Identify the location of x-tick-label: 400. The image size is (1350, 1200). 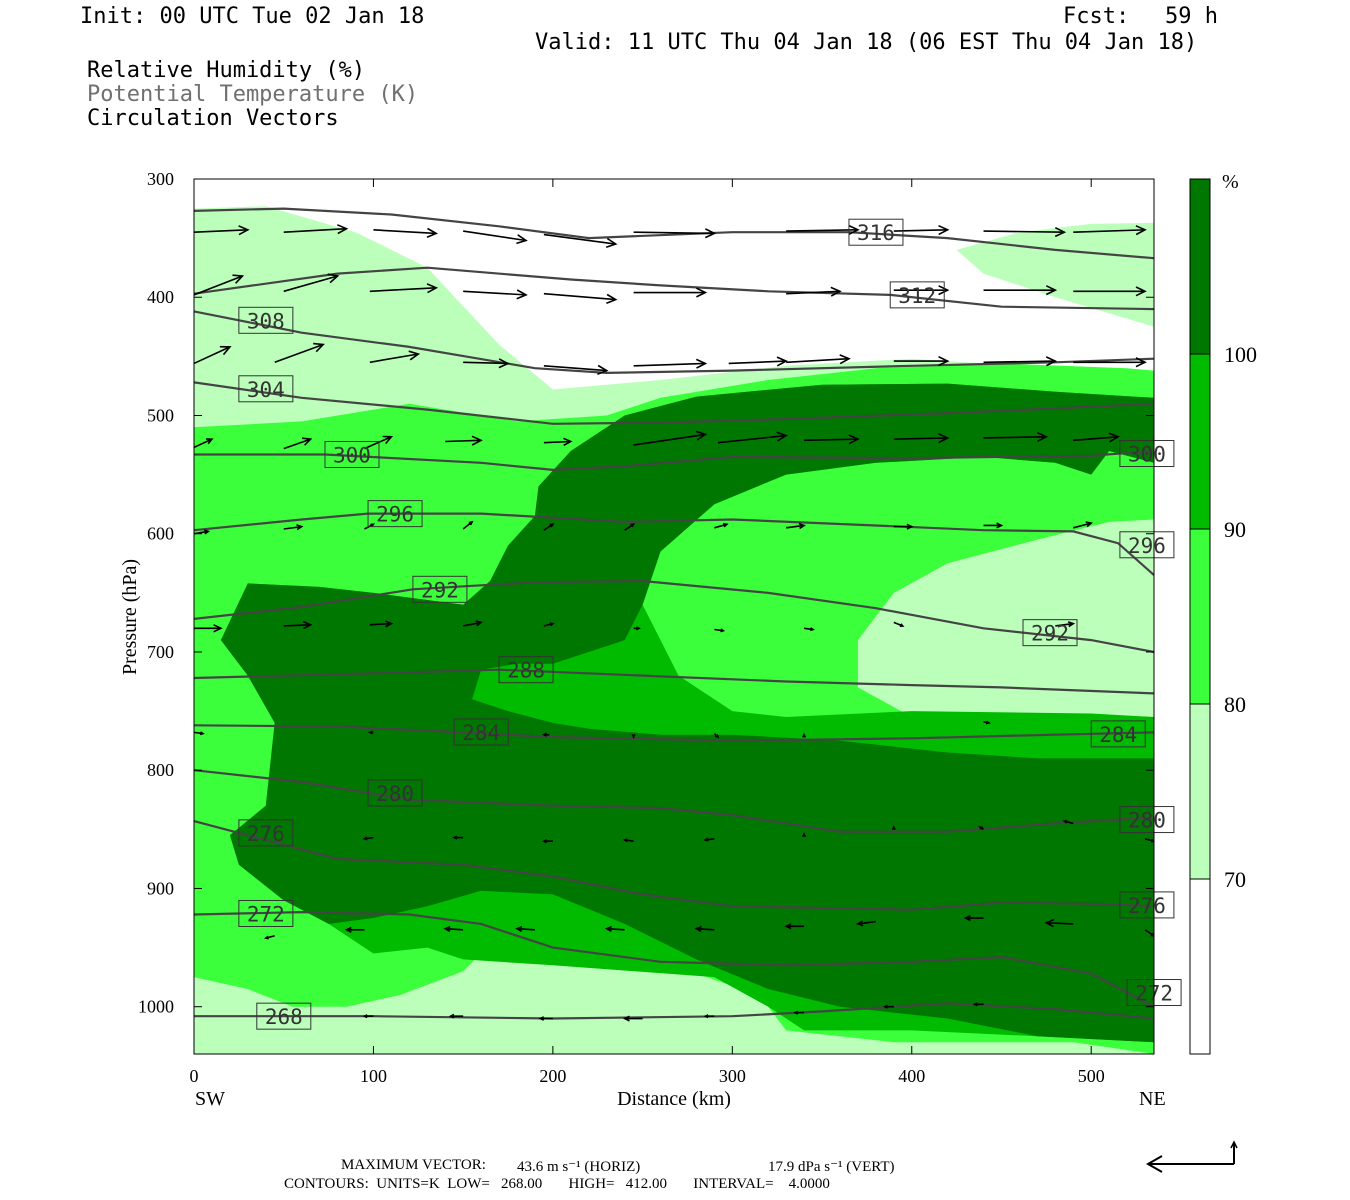
(911, 1076).